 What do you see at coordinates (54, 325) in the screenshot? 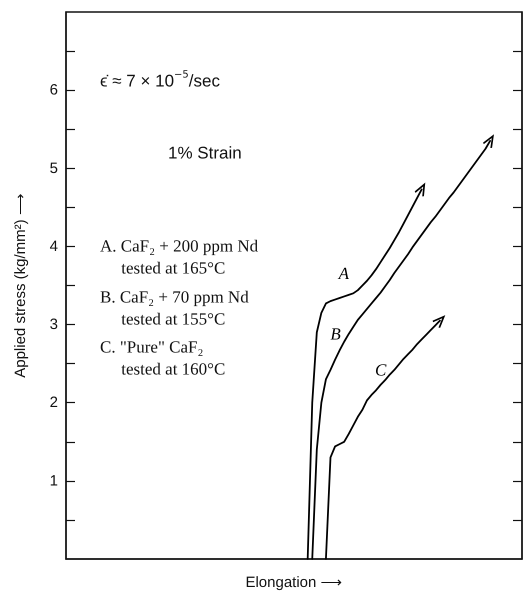
I see `y-tick-label: 3` at bounding box center [54, 325].